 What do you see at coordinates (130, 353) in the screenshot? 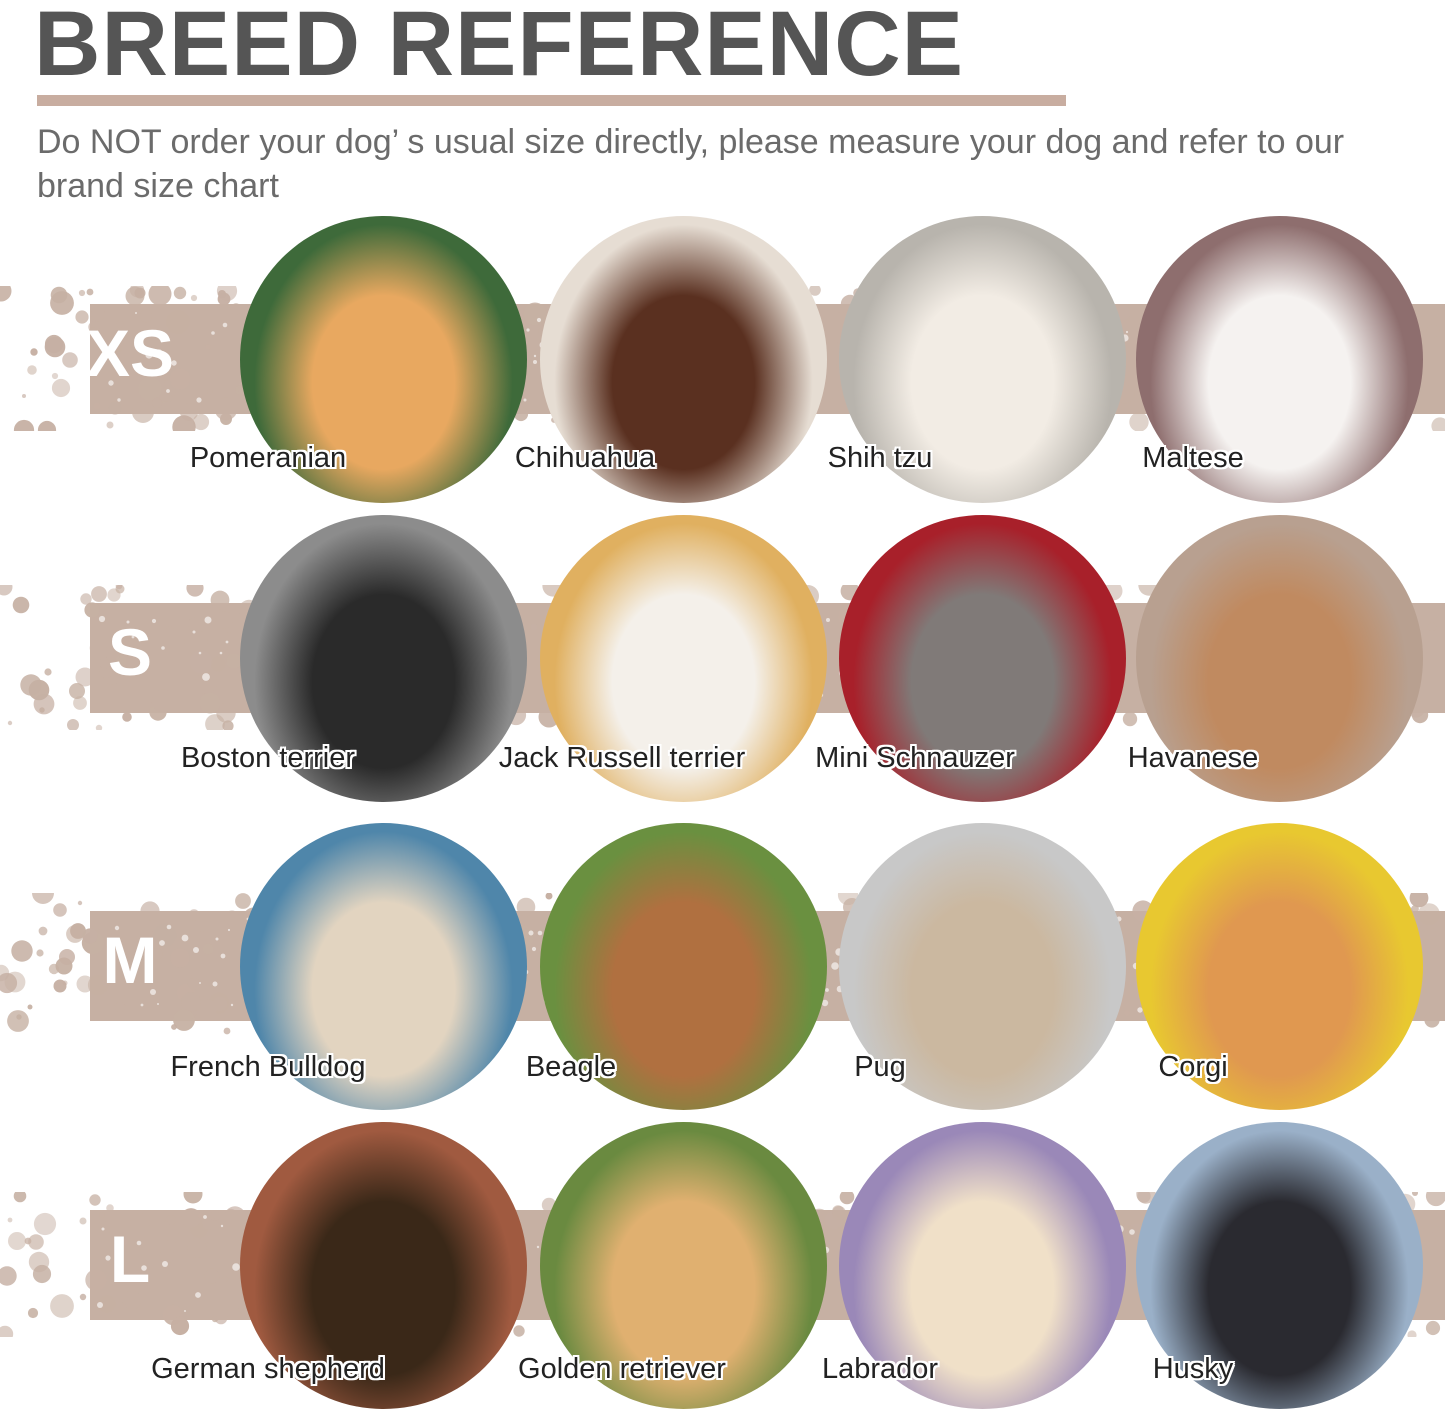
I see `size-label-xs: XS` at bounding box center [130, 353].